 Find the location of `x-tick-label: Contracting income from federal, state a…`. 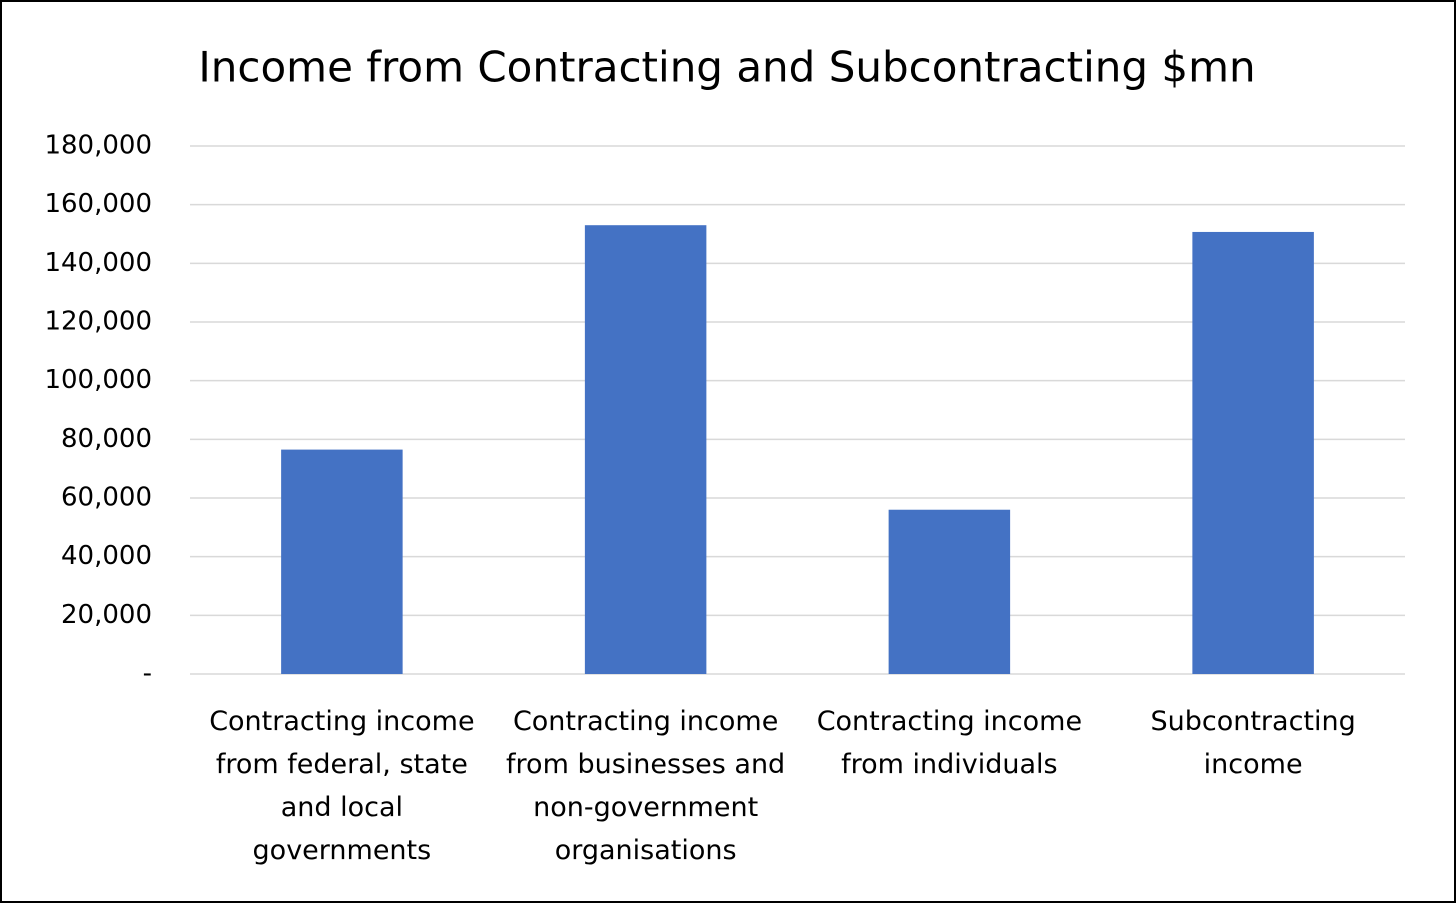

x-tick-label: Contracting income from federal, state a… is located at coordinates (342, 786).